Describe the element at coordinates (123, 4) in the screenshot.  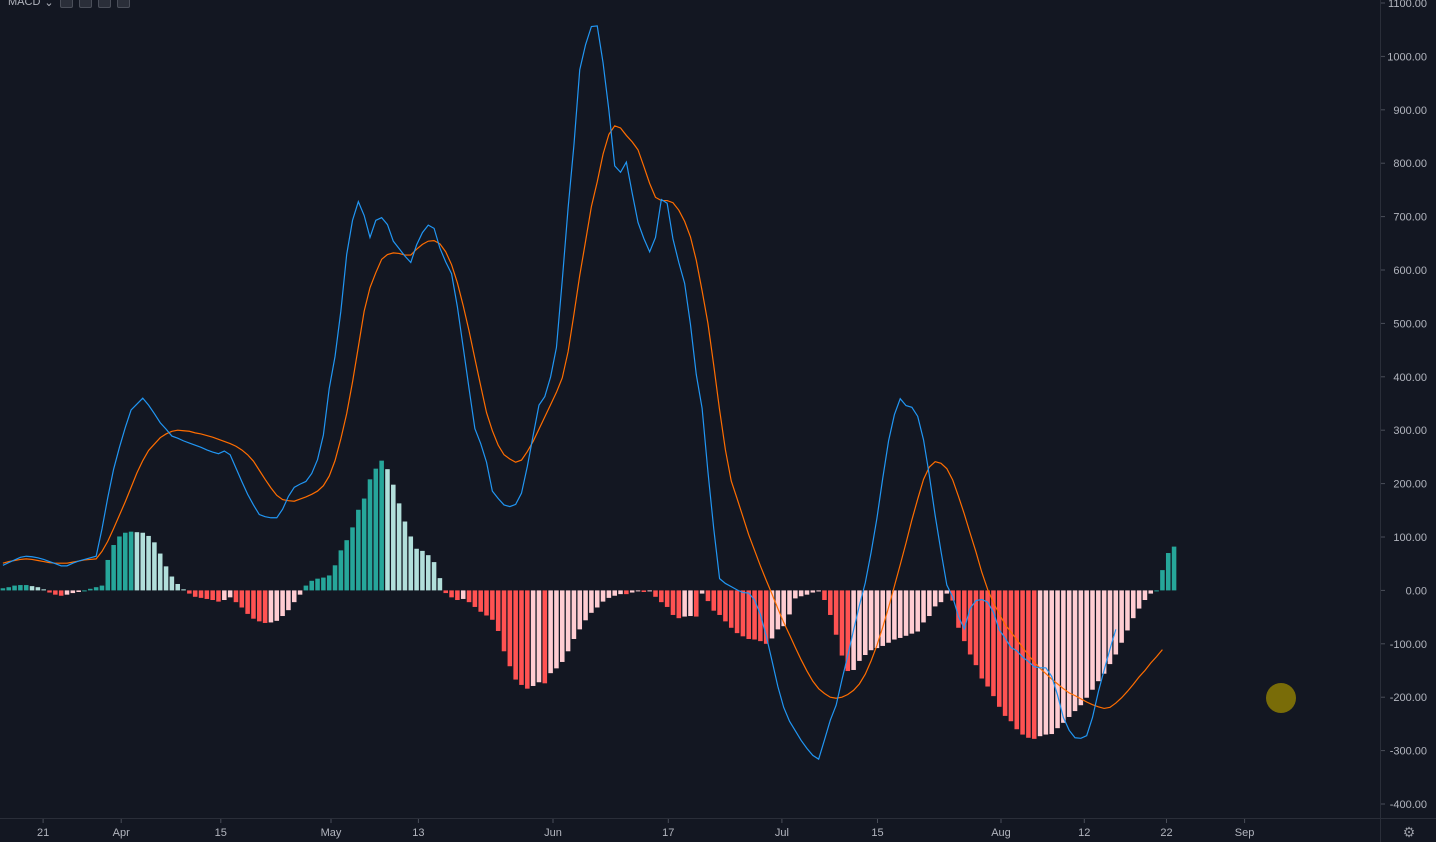
I see `close-icon` at that location.